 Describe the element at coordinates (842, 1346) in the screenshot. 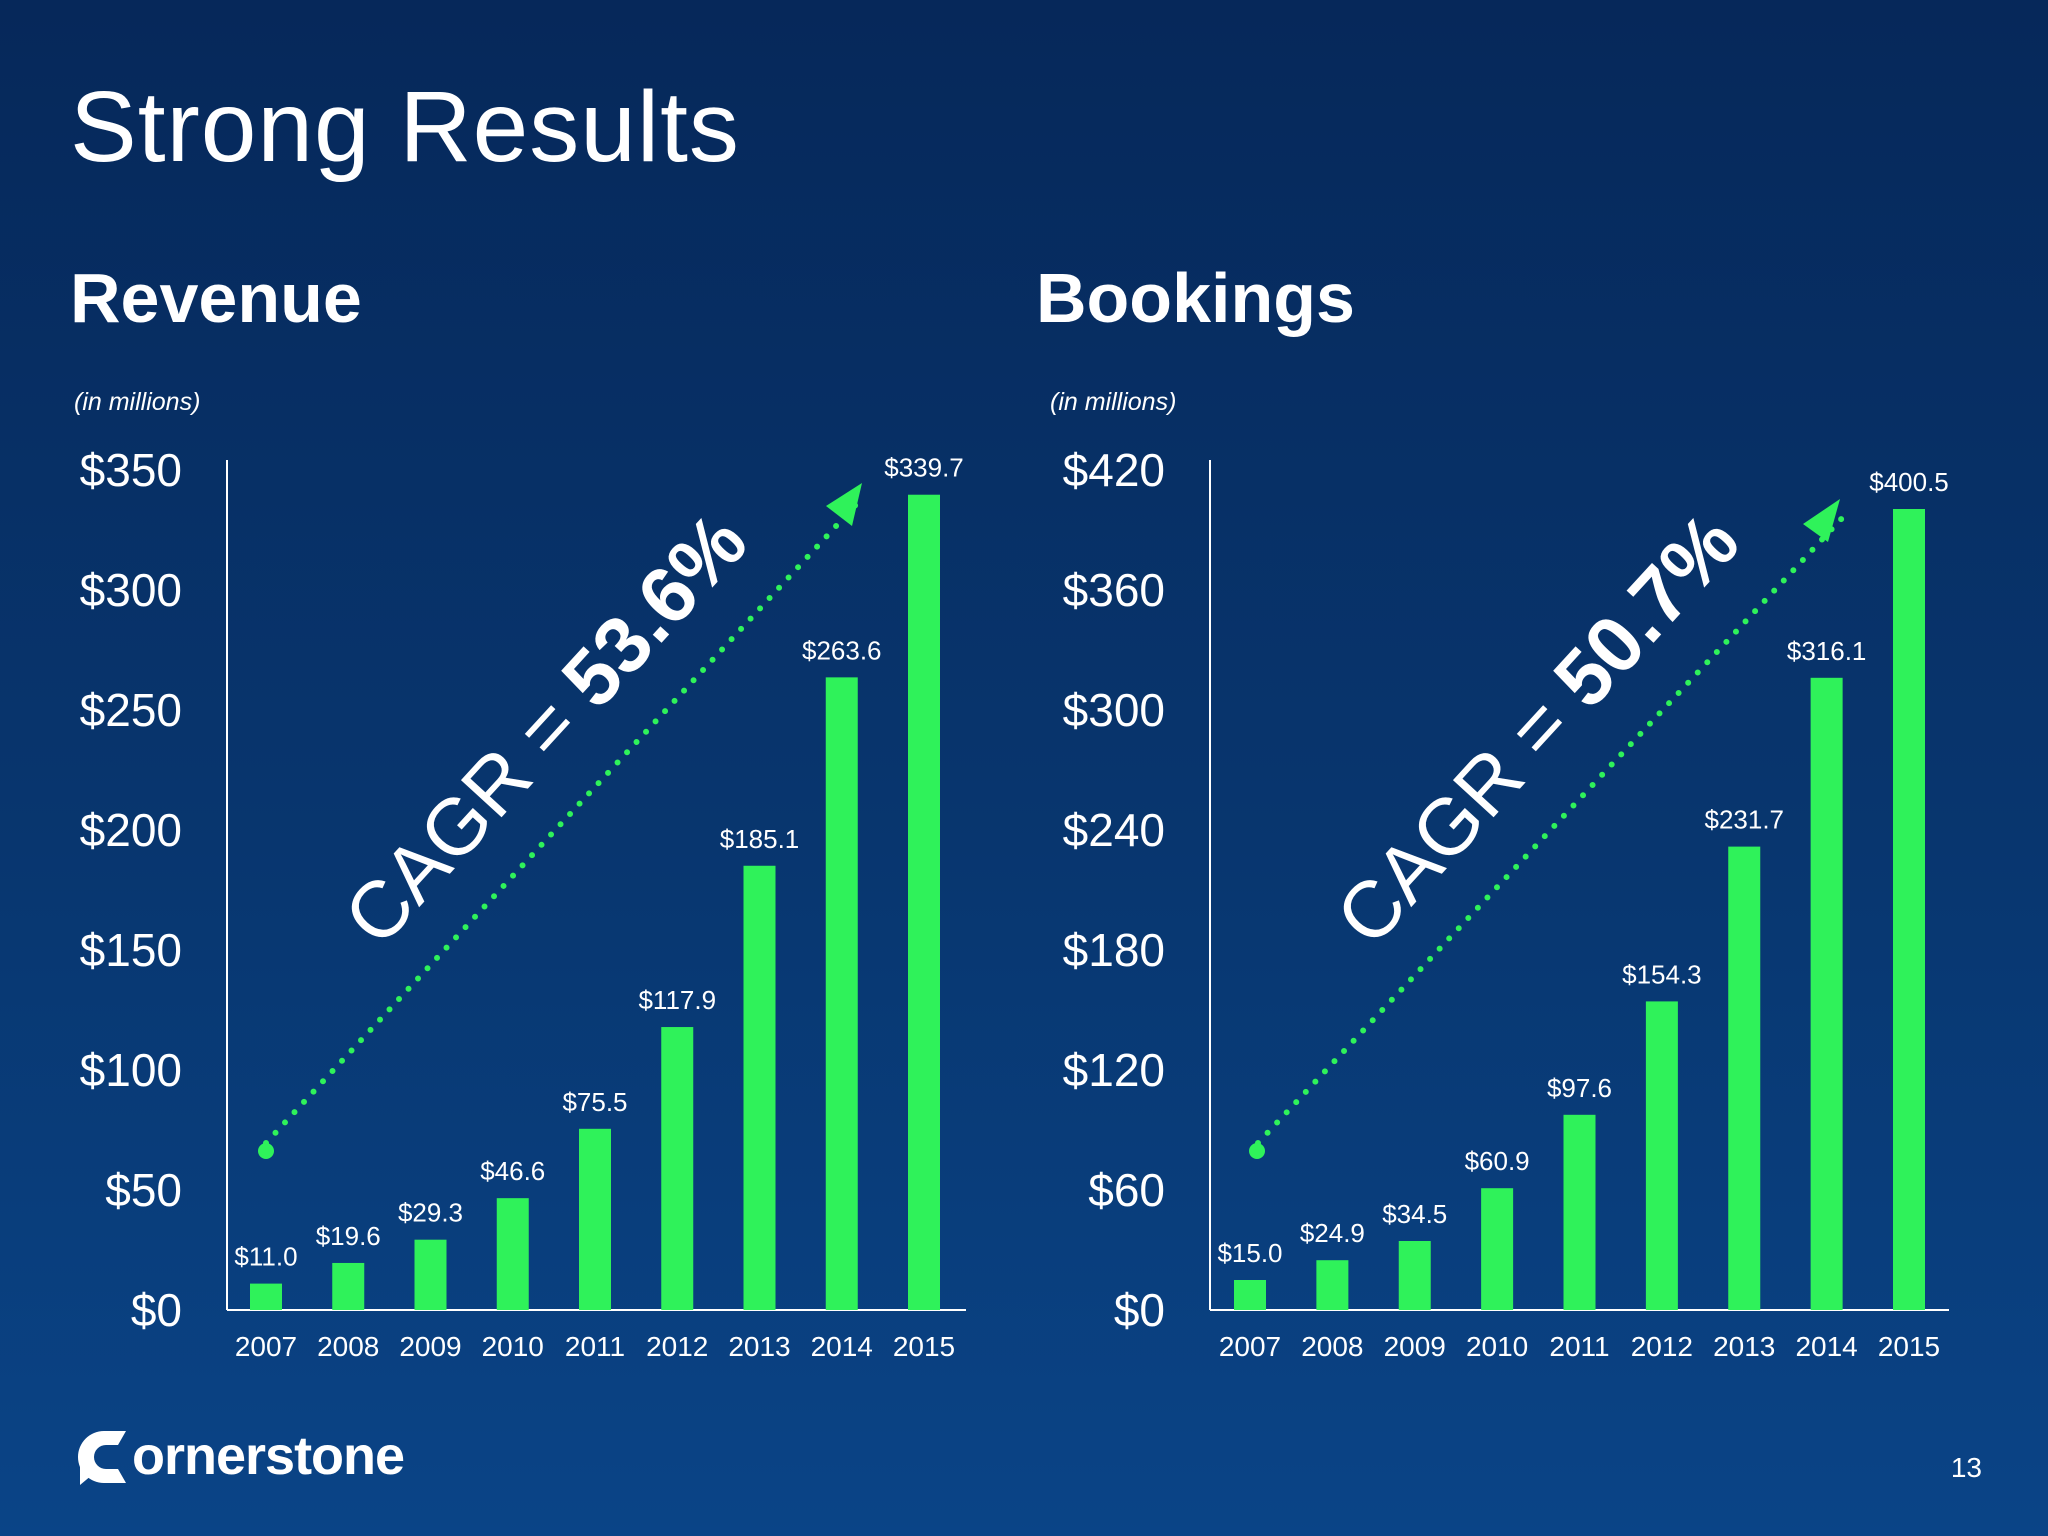

I see `revenue-x-tick-label: 2014` at that location.